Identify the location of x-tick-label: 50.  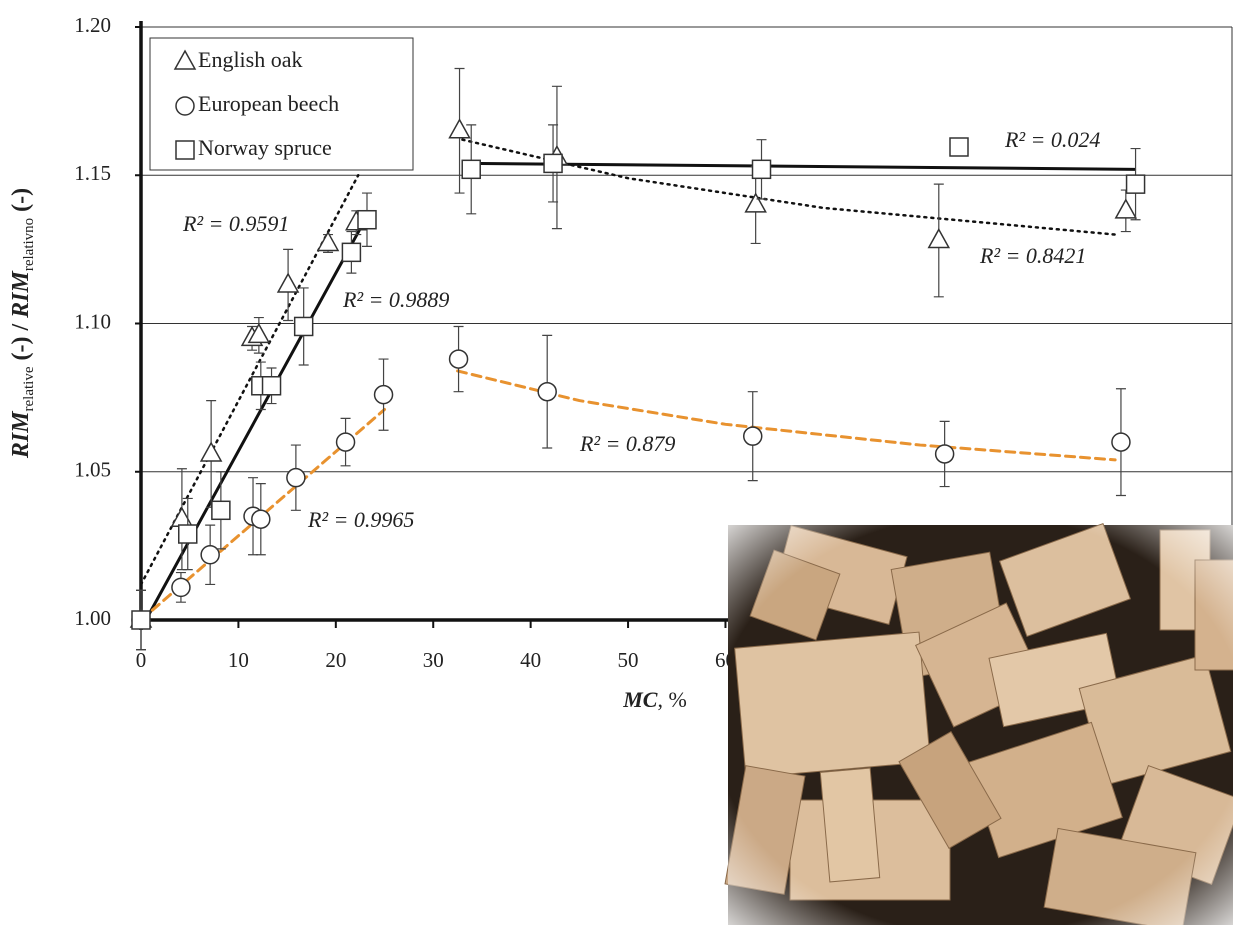
(628, 660).